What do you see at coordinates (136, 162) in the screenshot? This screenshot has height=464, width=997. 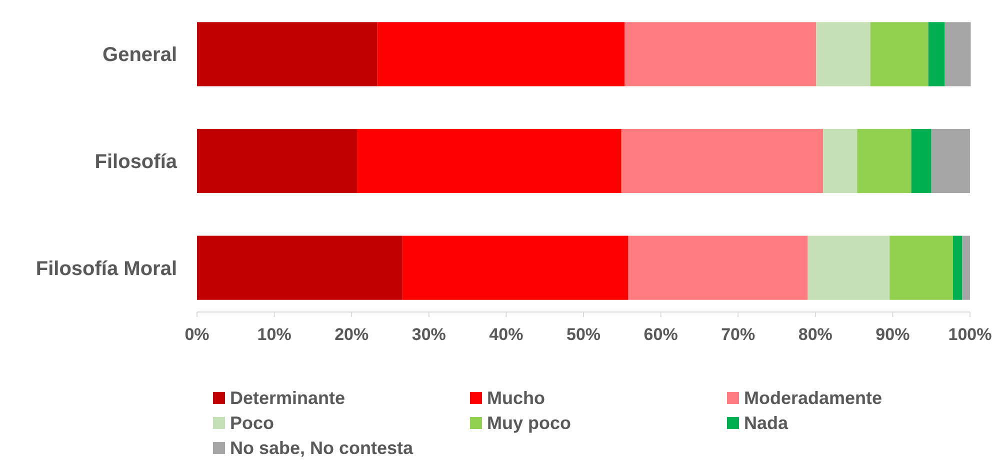 I see `y-tick-label: Filosofía` at bounding box center [136, 162].